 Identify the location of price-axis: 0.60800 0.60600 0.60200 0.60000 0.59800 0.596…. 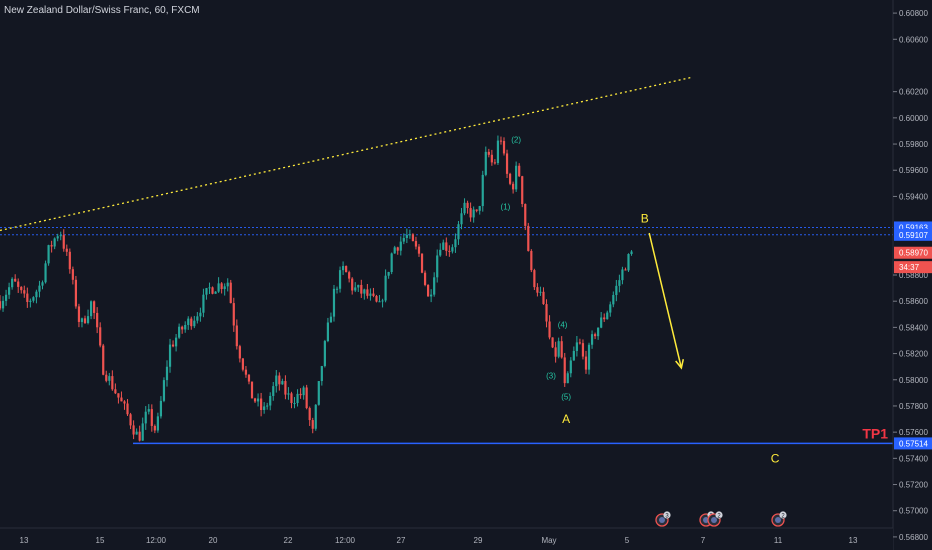
(912, 275).